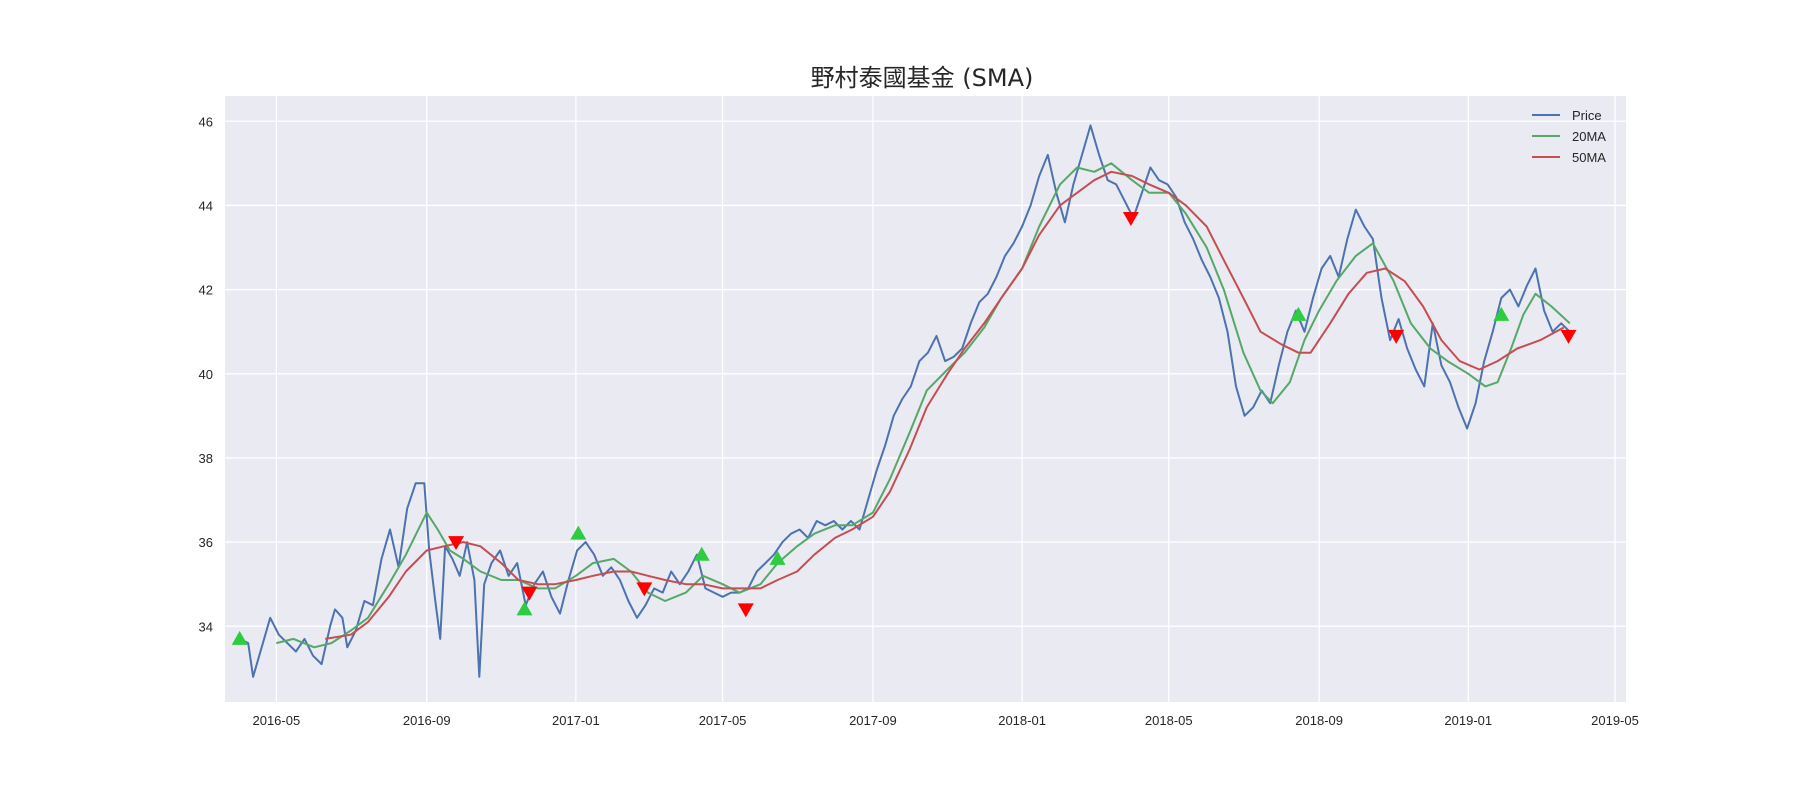  Describe the element at coordinates (1589, 157) in the screenshot. I see `legend-label: 50MA` at that location.